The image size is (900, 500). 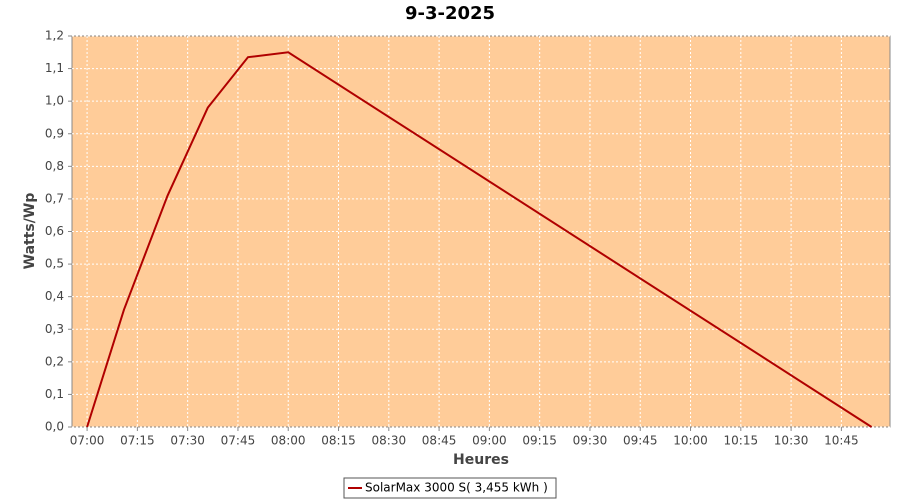 I want to click on y-tick-label: 0,8, so click(x=54, y=166).